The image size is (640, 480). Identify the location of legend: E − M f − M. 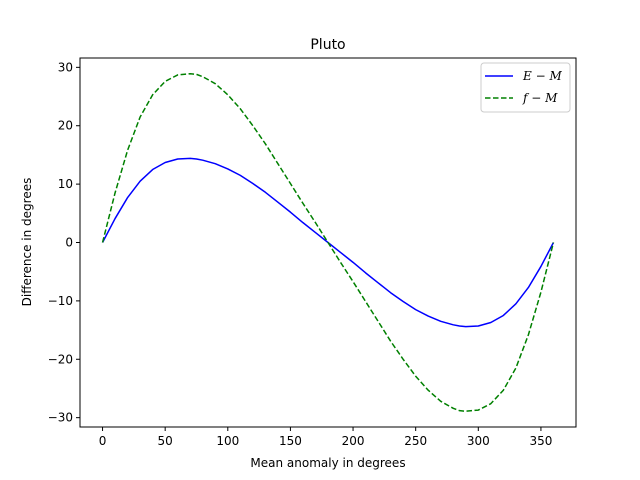
(525, 87).